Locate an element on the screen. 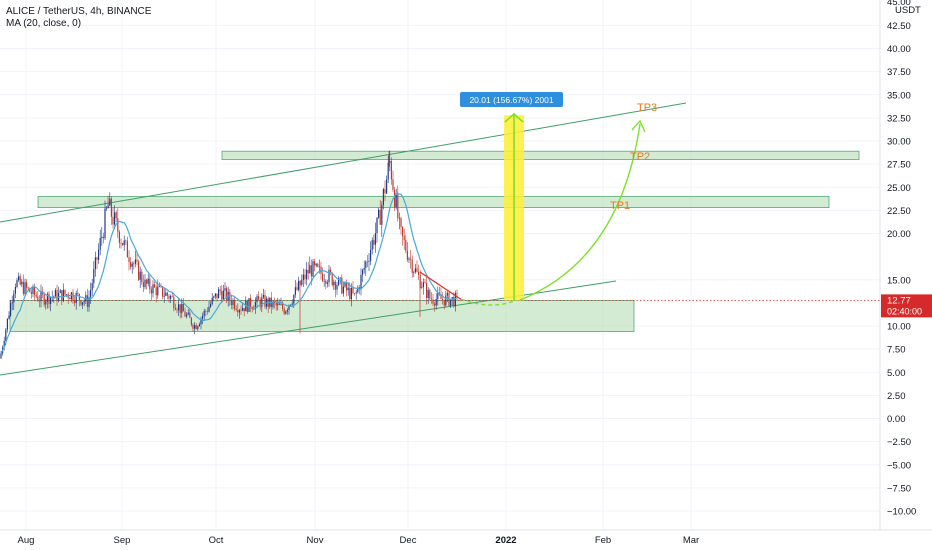  time-axis: Aug Sep Oct Nov Dec 2022 Feb Mar is located at coordinates (359, 540).